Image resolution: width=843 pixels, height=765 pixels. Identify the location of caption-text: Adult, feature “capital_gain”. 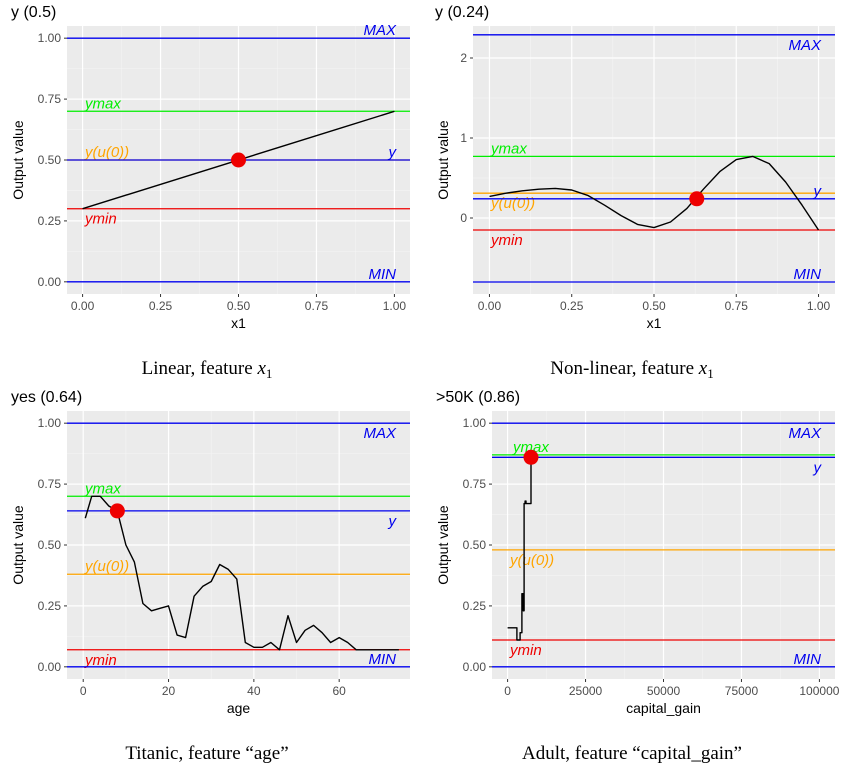
(632, 753).